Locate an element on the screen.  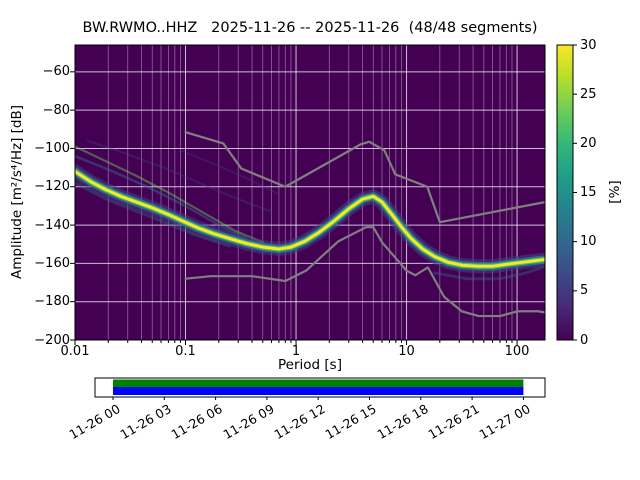
y-axis-label: Amplitude [m²/s⁴/Hz] [dB] is located at coordinates (17, 192).